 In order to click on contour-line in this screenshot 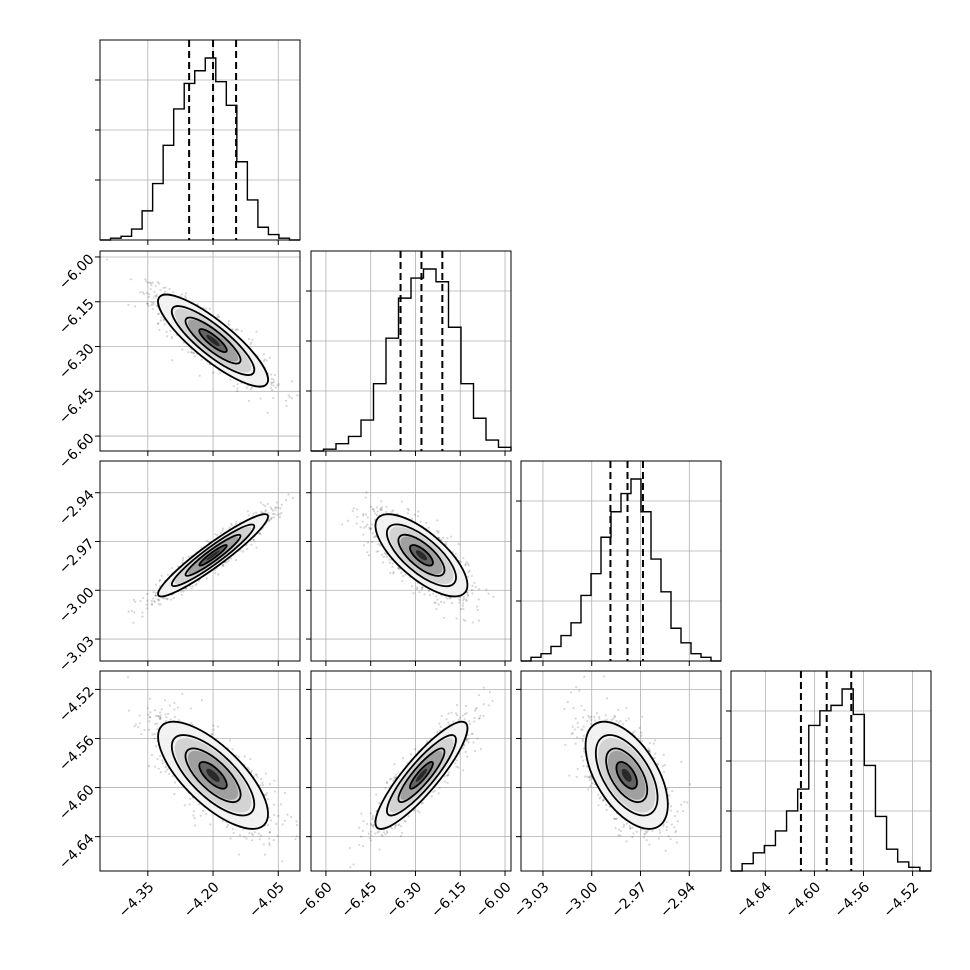, I will do `click(421, 555)`.